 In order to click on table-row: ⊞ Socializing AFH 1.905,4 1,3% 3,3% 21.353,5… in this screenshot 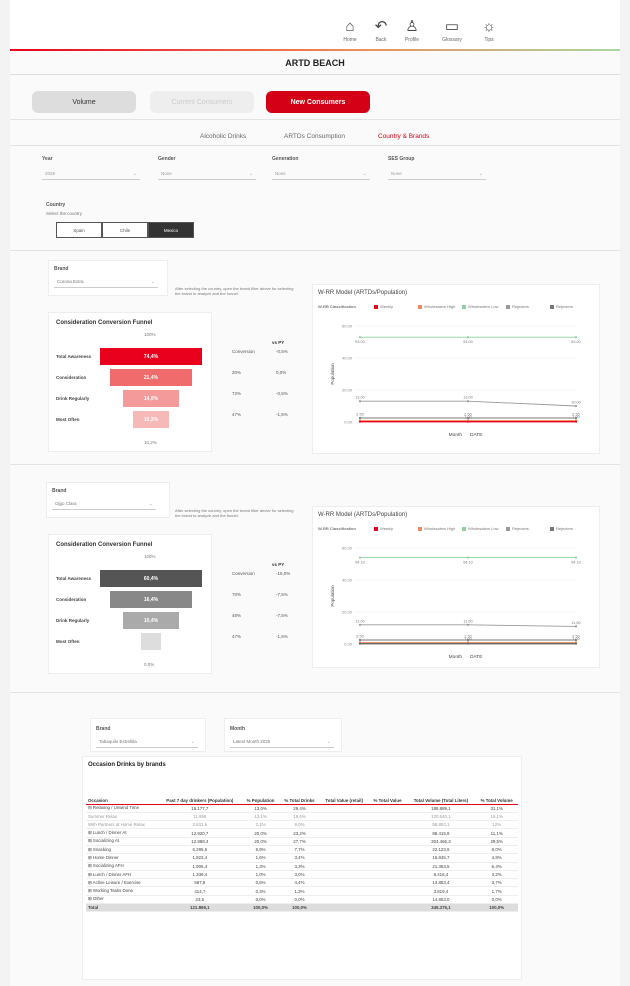, I will do `click(302, 866)`.